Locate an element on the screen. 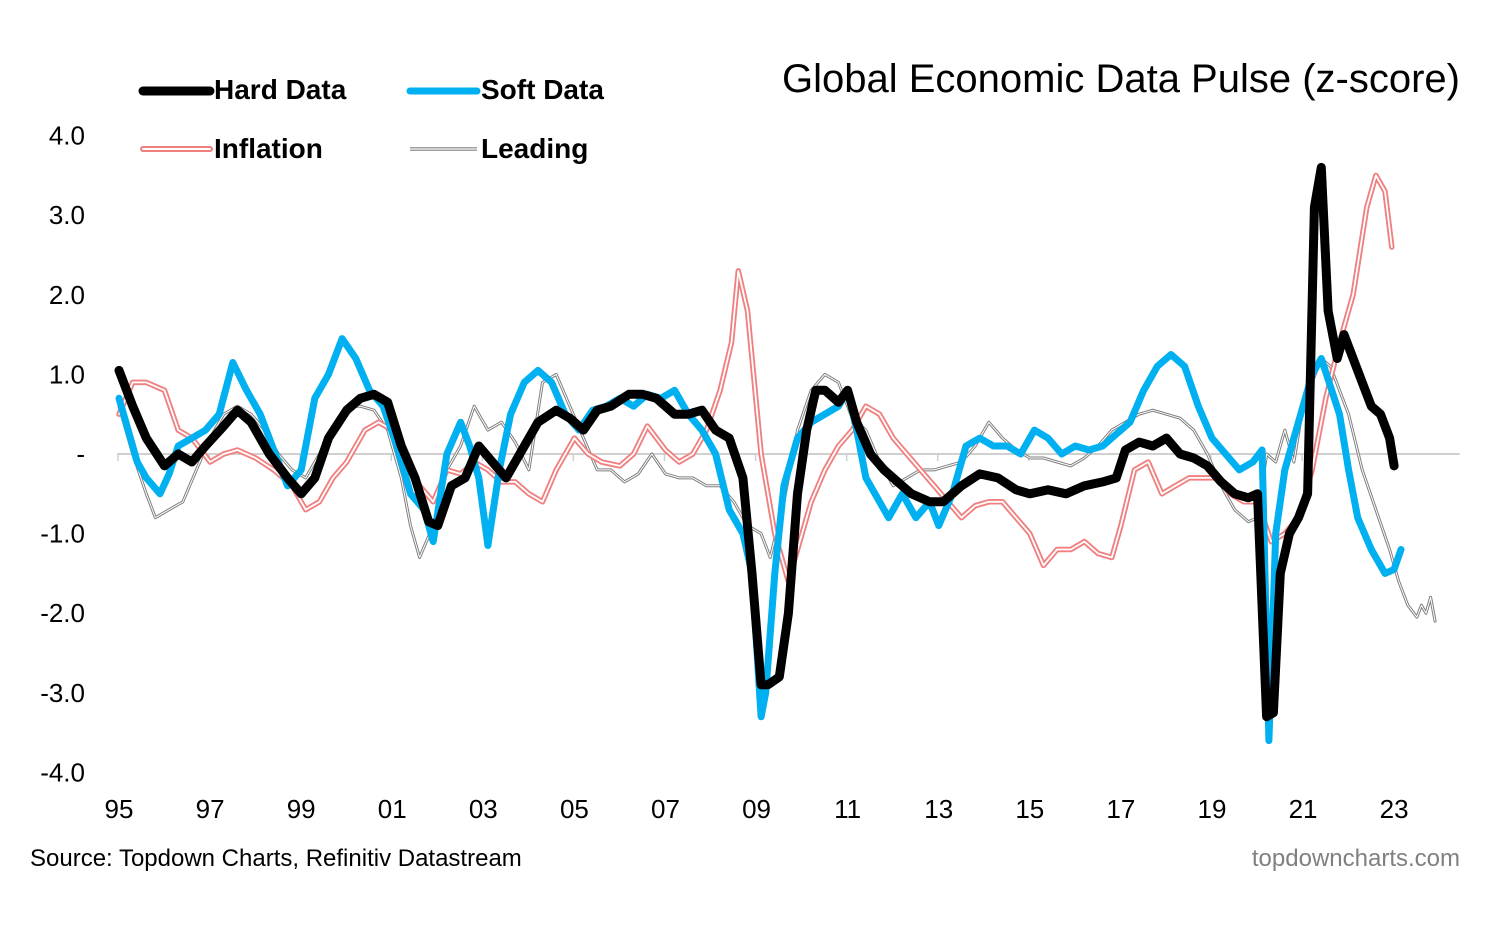 Image resolution: width=1500 pixels, height=931 pixels. legend-item-hard-data: Hard Data is located at coordinates (242, 89).